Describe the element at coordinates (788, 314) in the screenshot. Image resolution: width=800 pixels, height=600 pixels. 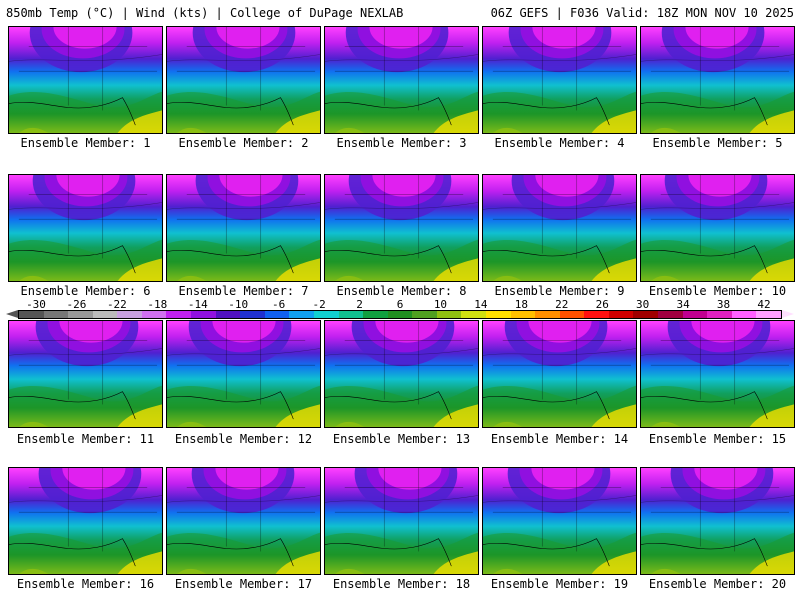
I see `colorbar-high-arrow` at that location.